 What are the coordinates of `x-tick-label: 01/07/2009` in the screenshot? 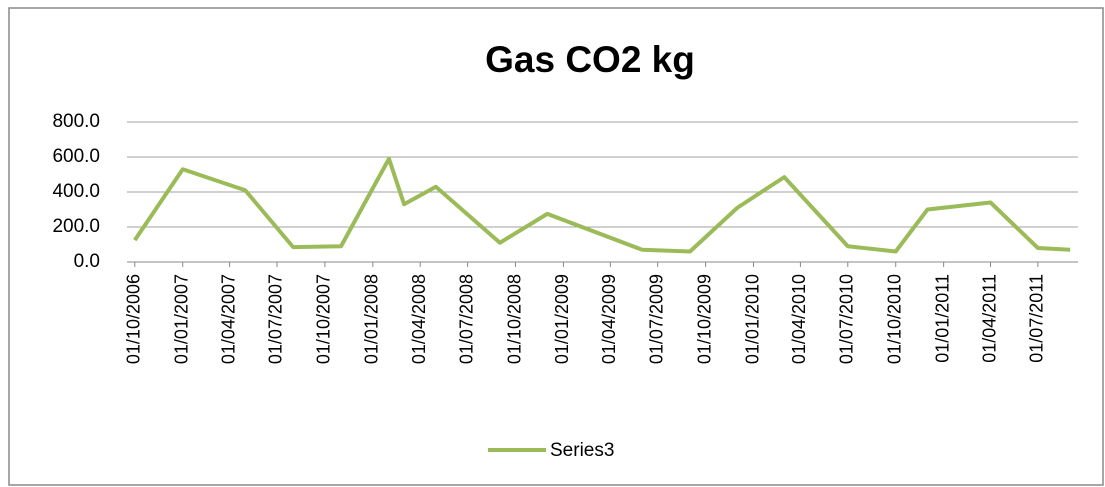 It's located at (656, 319).